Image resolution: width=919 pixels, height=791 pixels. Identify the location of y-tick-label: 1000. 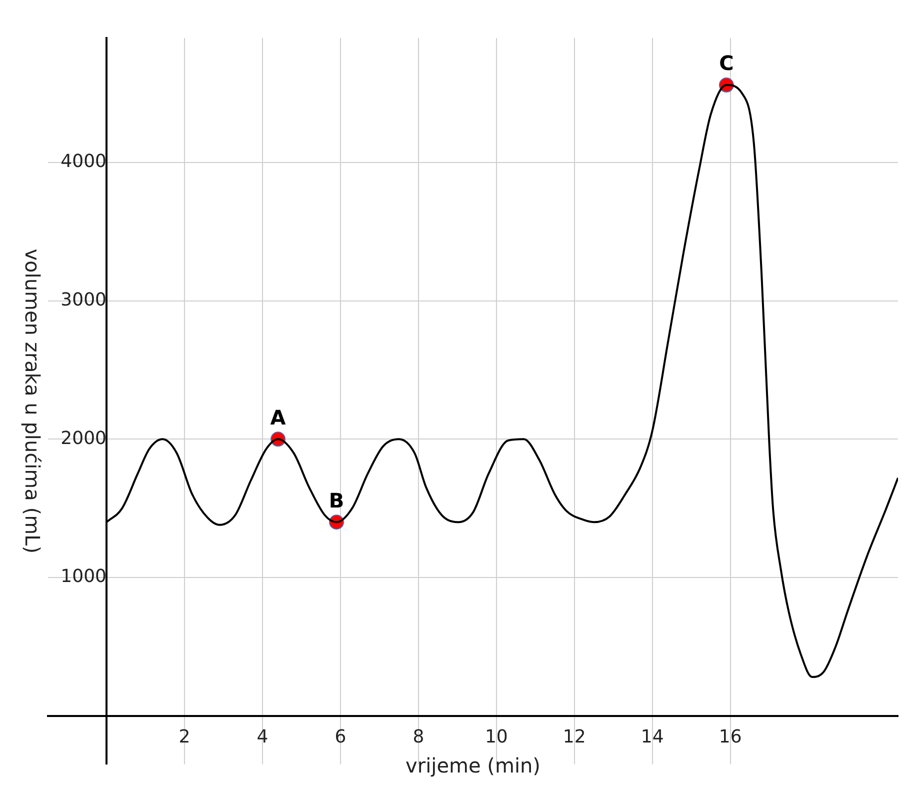
(83, 577).